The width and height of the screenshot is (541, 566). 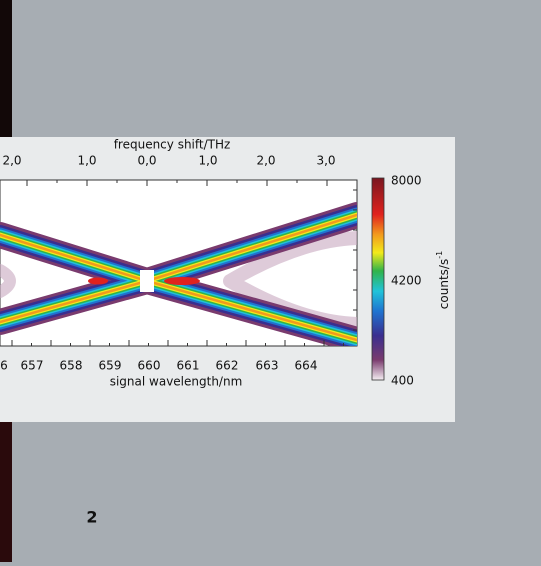 What do you see at coordinates (402, 381) in the screenshot?
I see `colorbar-label: 400` at bounding box center [402, 381].